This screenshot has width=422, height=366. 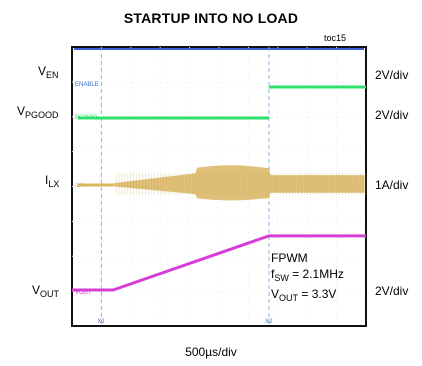 I want to click on scale-vpgood: 2V/div, so click(x=392, y=115).